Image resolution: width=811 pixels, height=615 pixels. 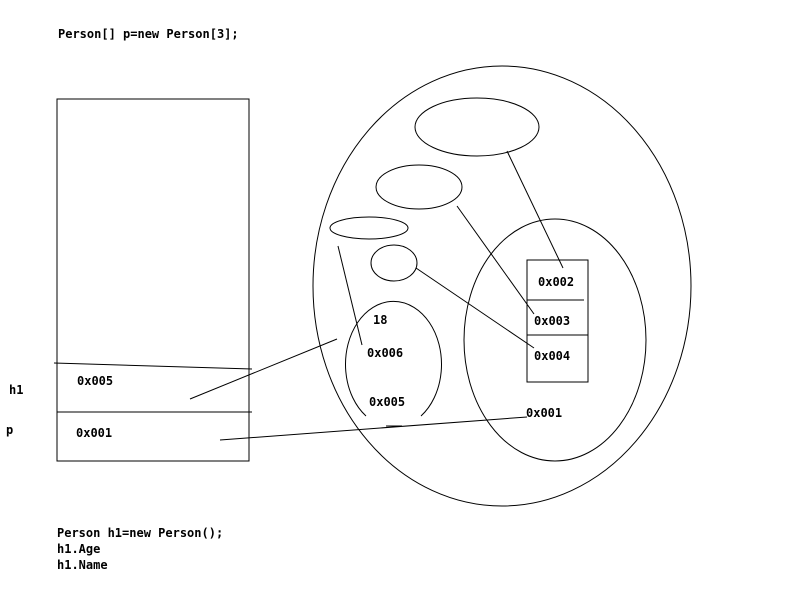 I want to click on ref-line-h1-to-object, so click(x=263, y=369).